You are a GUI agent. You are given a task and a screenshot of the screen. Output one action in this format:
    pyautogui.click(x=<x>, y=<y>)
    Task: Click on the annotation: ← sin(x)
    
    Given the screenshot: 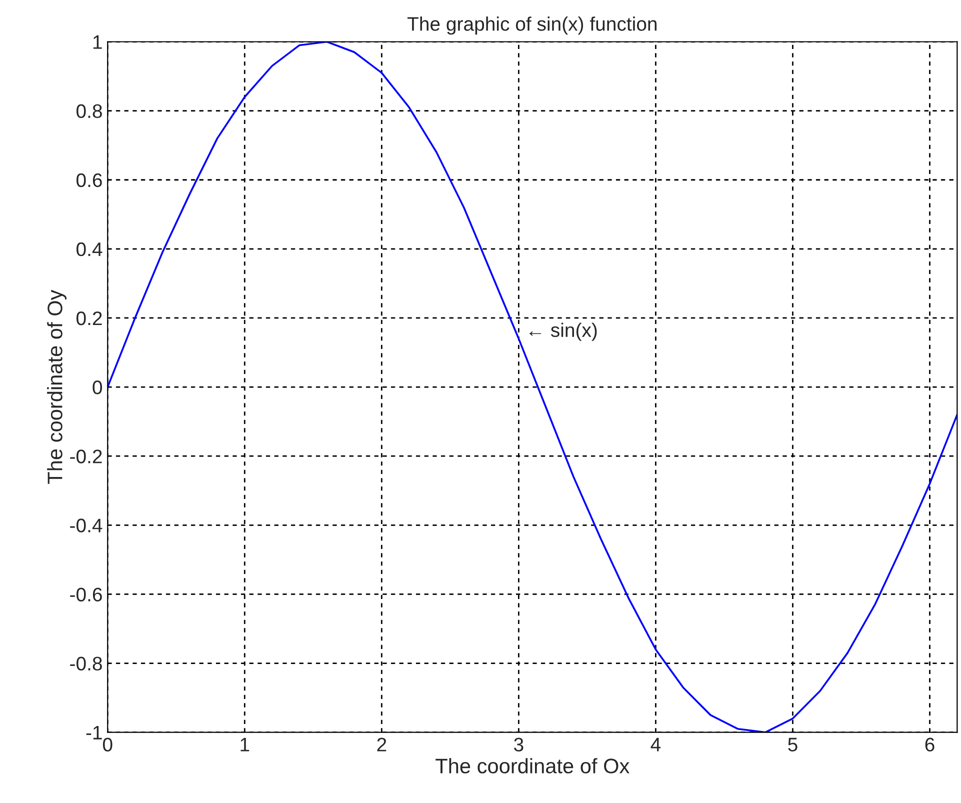 What is the action you would take?
    pyautogui.click(x=563, y=331)
    